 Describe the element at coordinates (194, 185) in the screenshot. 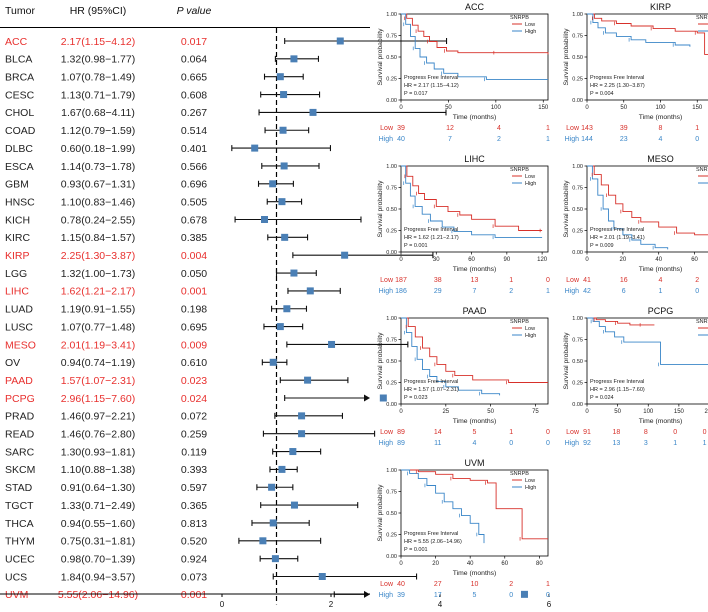

I see `p-value: 0.696` at that location.